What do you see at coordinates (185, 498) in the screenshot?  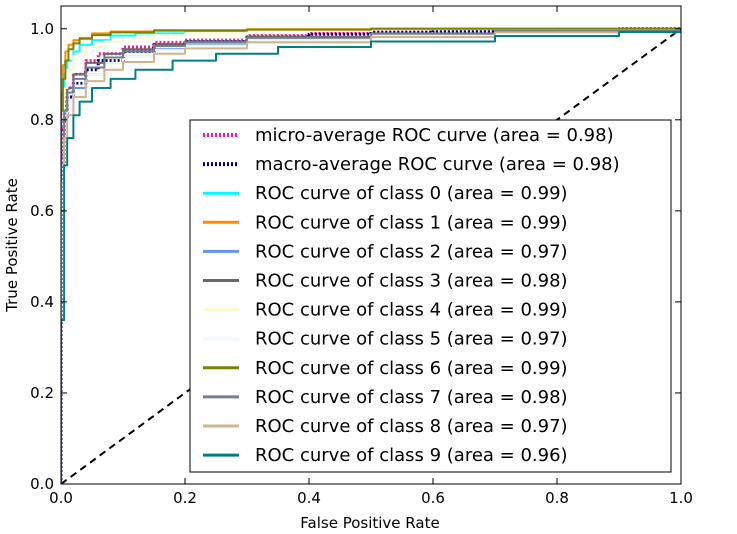 I see `x-tick-label: 0.2` at bounding box center [185, 498].